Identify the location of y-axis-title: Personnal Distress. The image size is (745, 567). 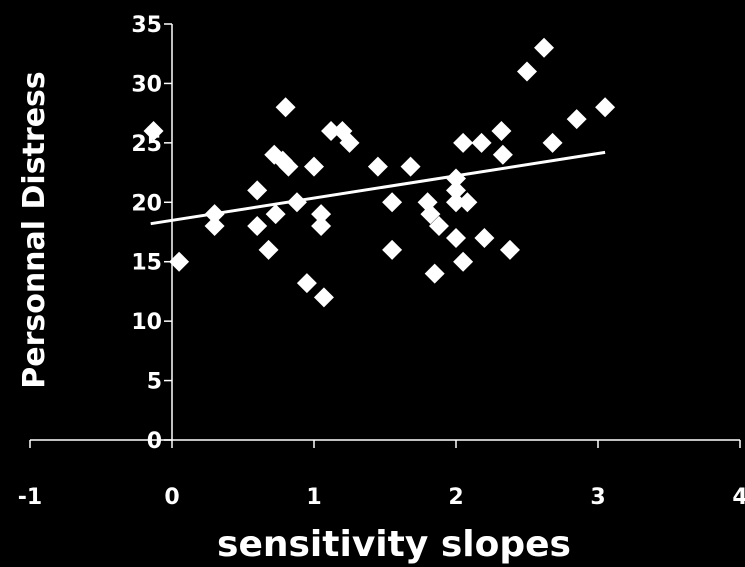
(34, 230).